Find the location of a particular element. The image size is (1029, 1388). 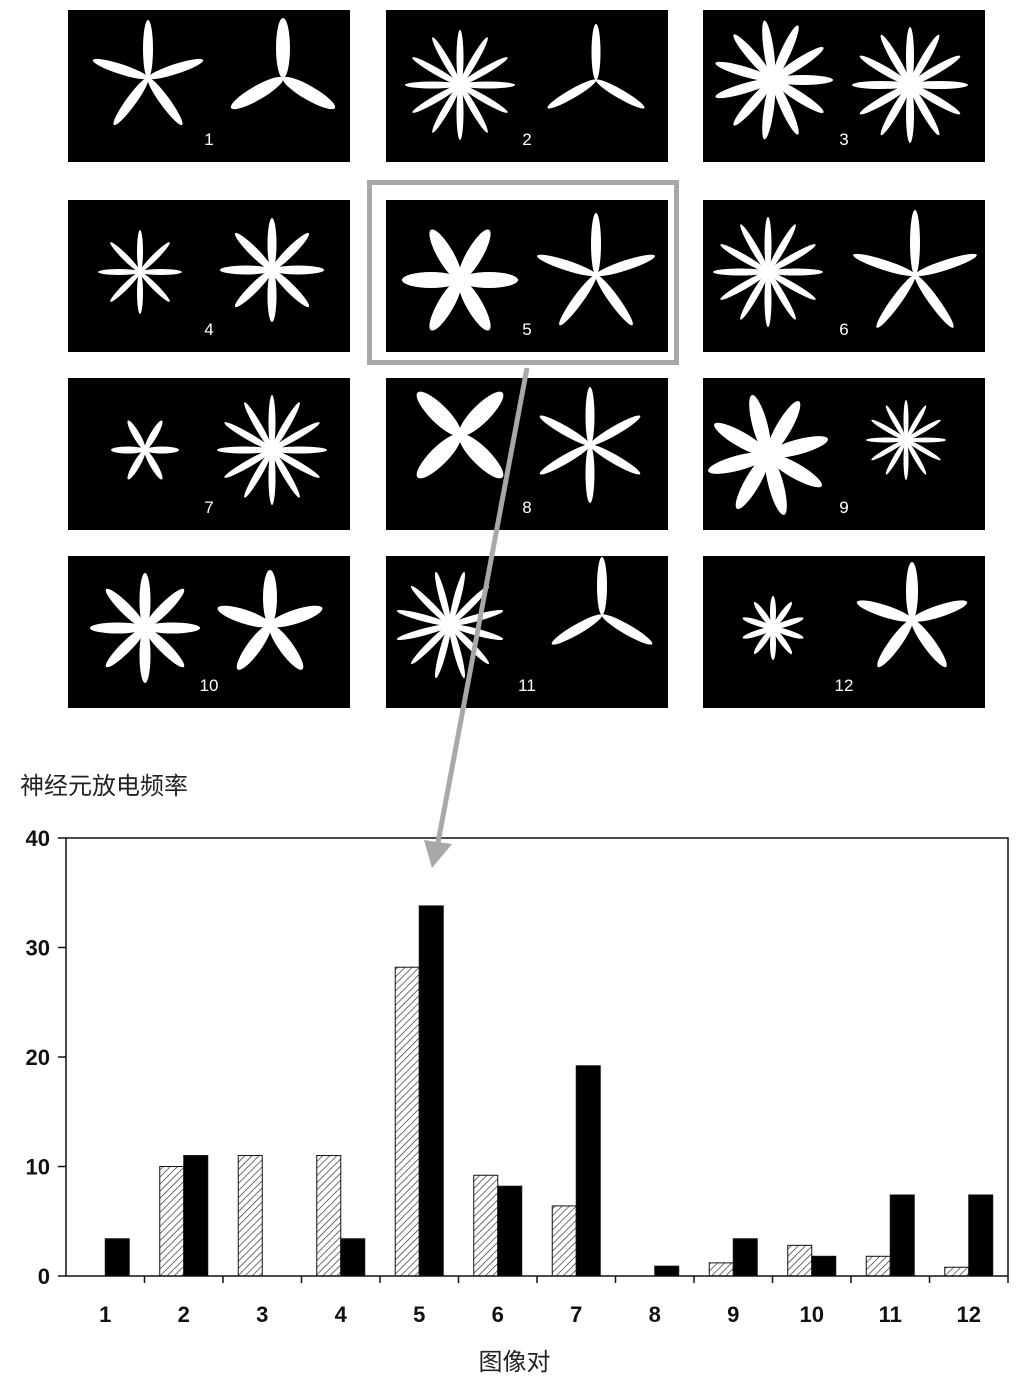

panel-number-label: 12 is located at coordinates (844, 685).